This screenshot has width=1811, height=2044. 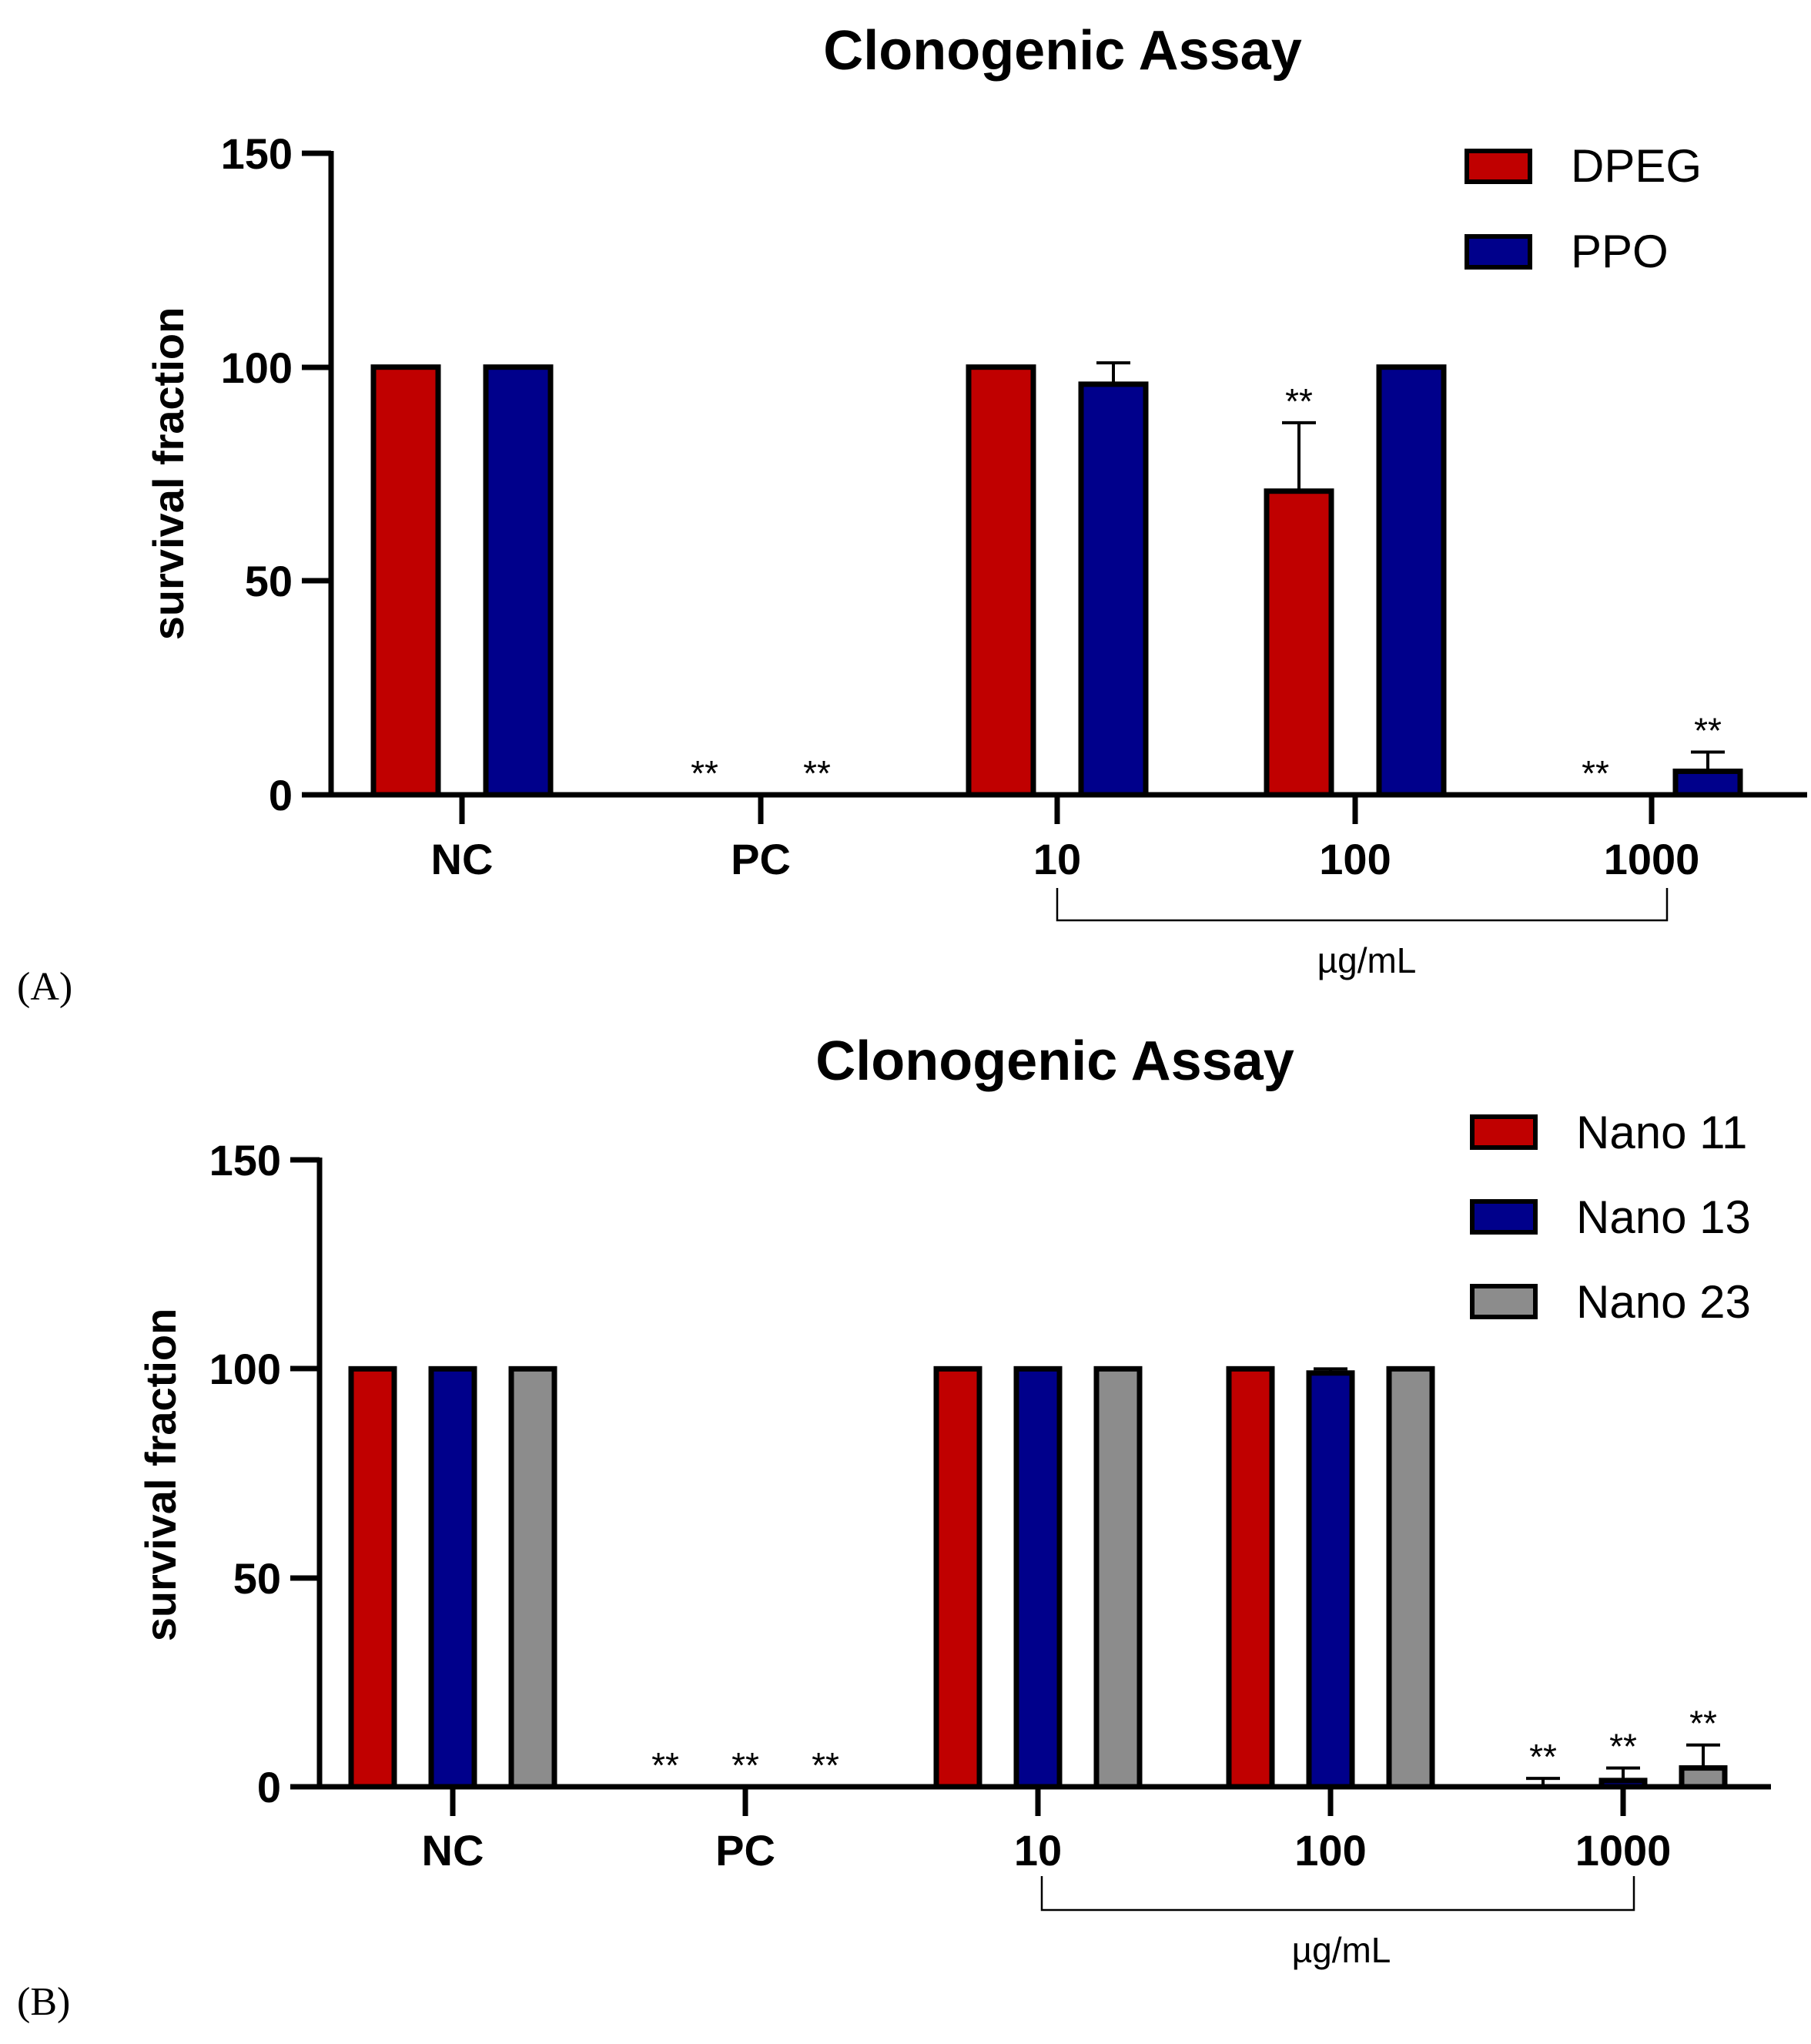 What do you see at coordinates (1661, 1132) in the screenshot?
I see `legend-label-nano-11: Nano 11` at bounding box center [1661, 1132].